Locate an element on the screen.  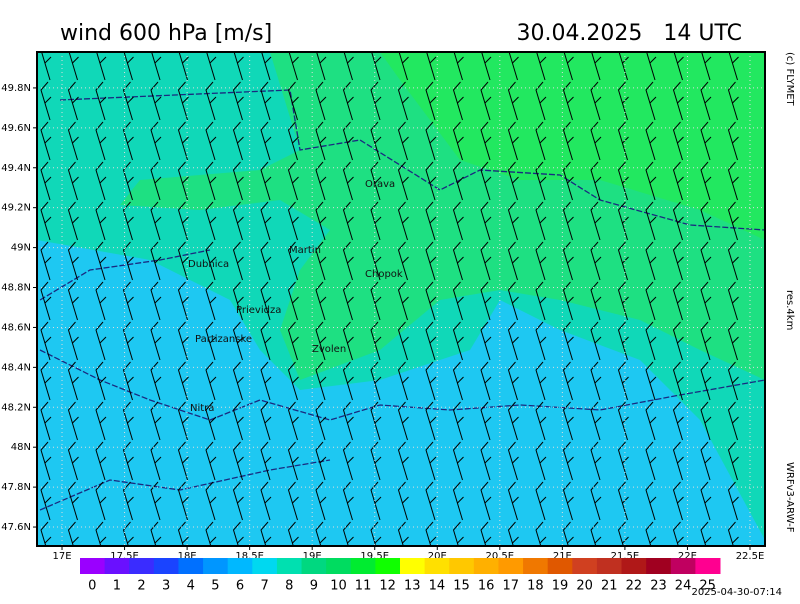
colorbar-label: 11 is located at coordinates (363, 586).